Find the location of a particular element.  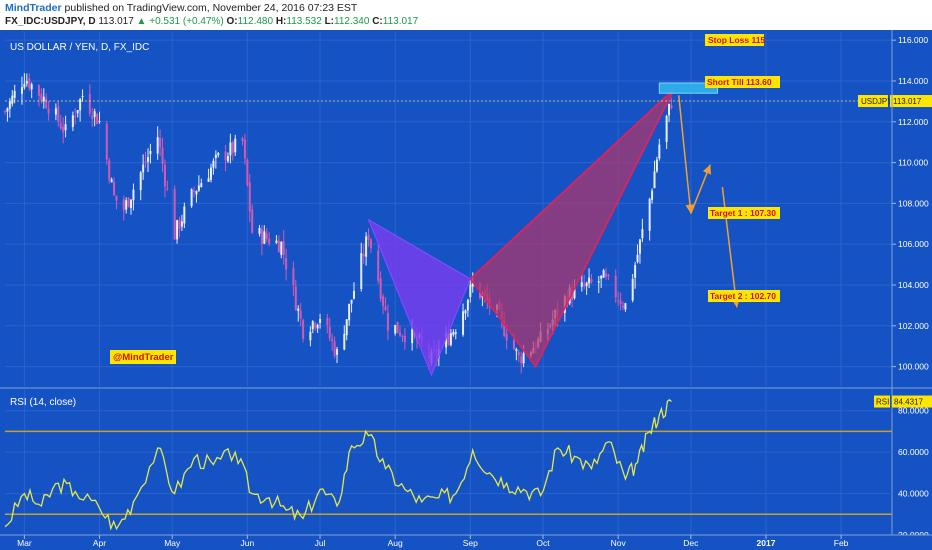

target1-label: Target 1 : 107.30 is located at coordinates (744, 213).